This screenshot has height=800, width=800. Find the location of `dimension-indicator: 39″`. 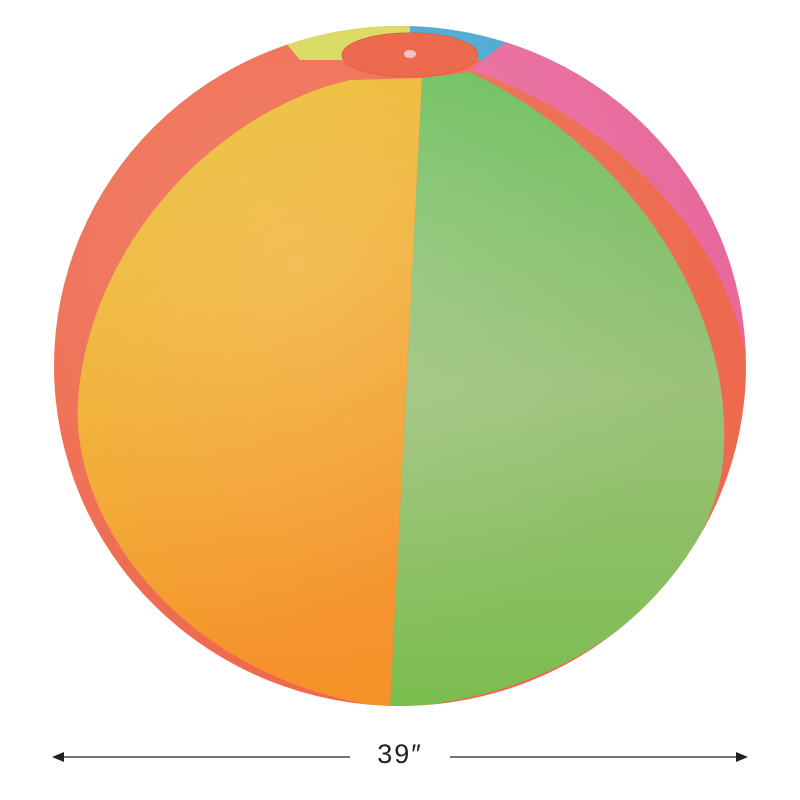

dimension-indicator: 39″ is located at coordinates (400, 755).